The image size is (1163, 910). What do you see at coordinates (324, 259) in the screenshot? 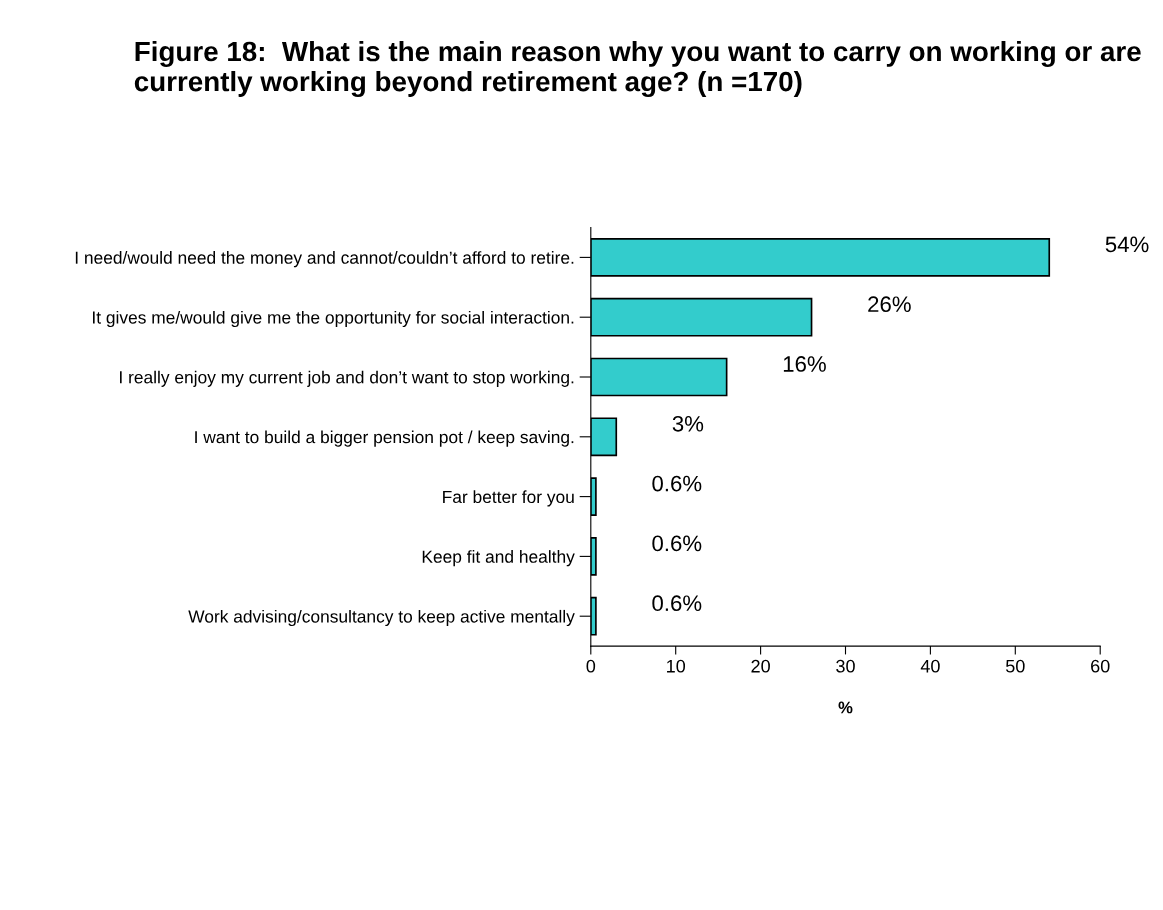
I see `y-tick-label: I need/would need the money and cannot/couldn’t afford to retire.` at bounding box center [324, 259].